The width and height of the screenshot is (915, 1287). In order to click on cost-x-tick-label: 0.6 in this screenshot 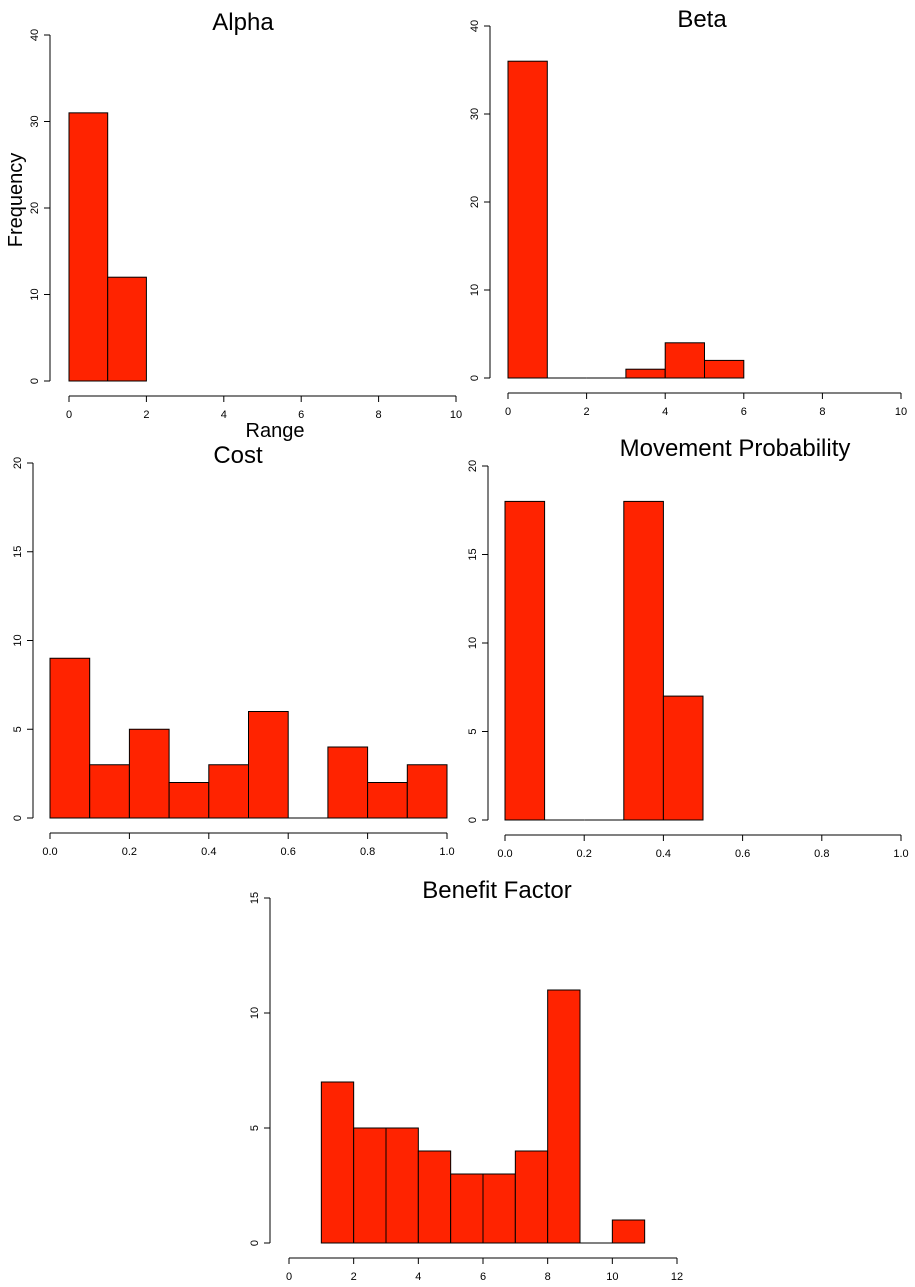, I will do `click(288, 852)`.